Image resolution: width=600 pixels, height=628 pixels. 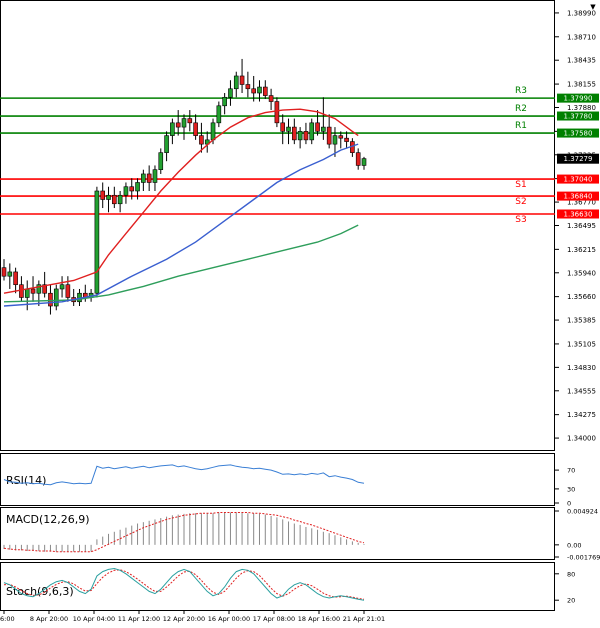 I want to click on time-tick-label: 10 Apr 04:00, so click(x=94, y=619).